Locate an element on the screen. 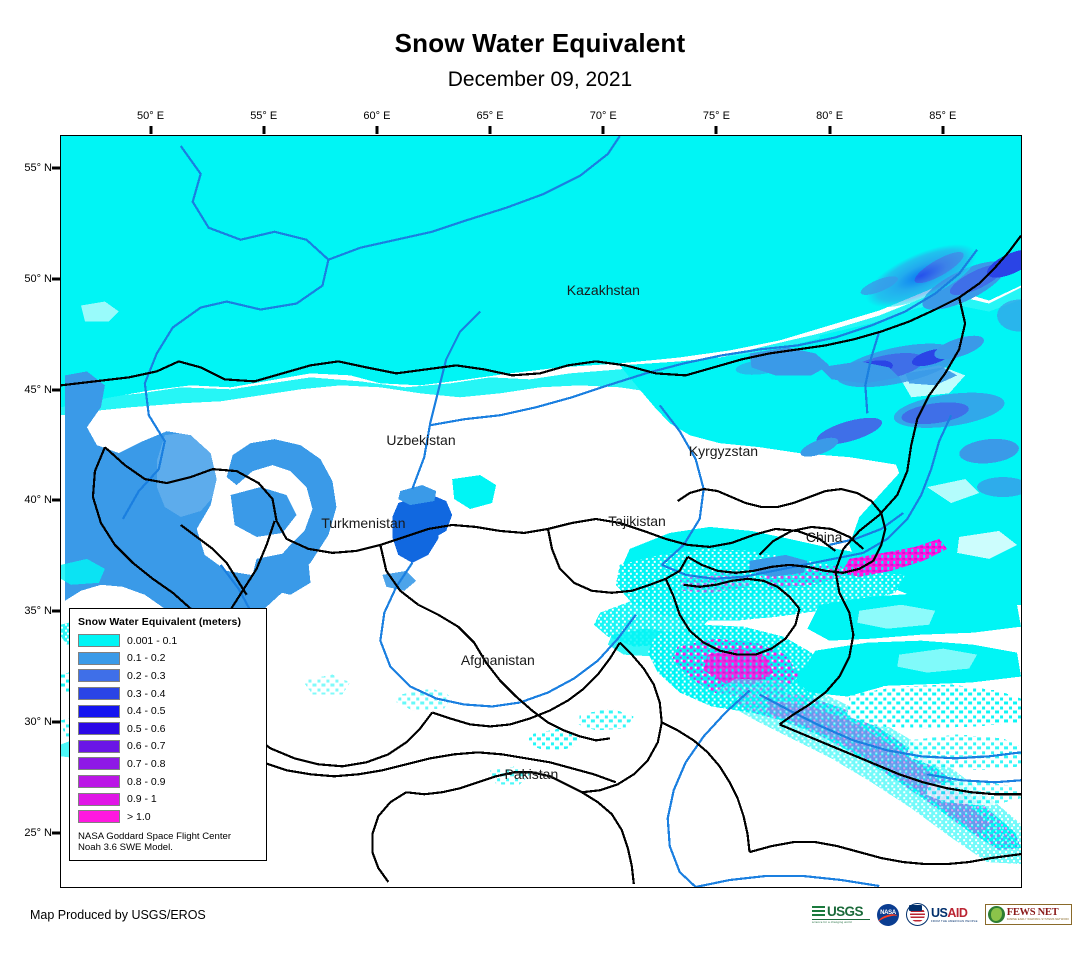  lon-tick-label: 65° E is located at coordinates (490, 116).